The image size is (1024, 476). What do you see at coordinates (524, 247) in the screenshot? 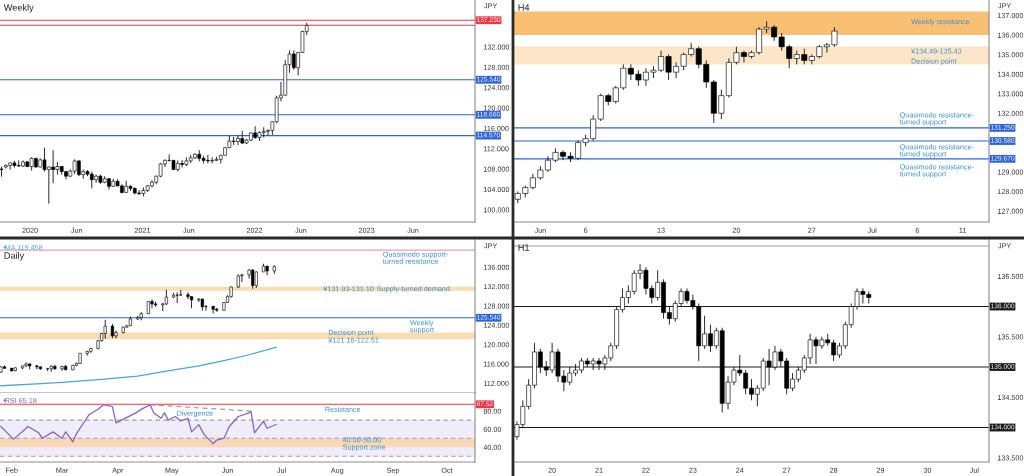
I see `chart-title: H1` at bounding box center [524, 247].